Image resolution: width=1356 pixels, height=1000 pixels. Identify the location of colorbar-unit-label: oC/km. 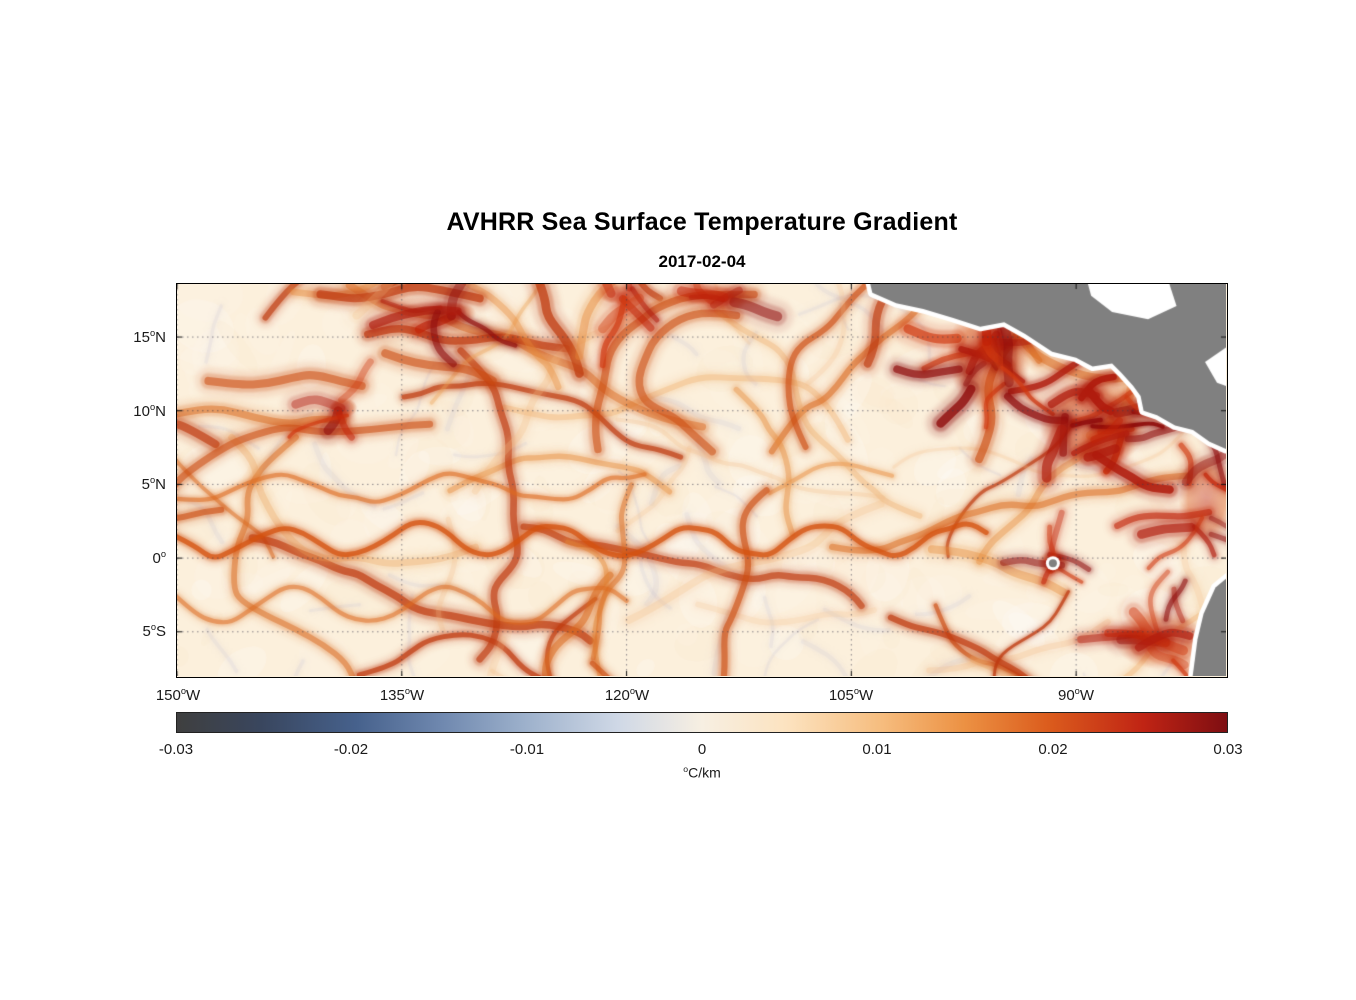
(702, 772).